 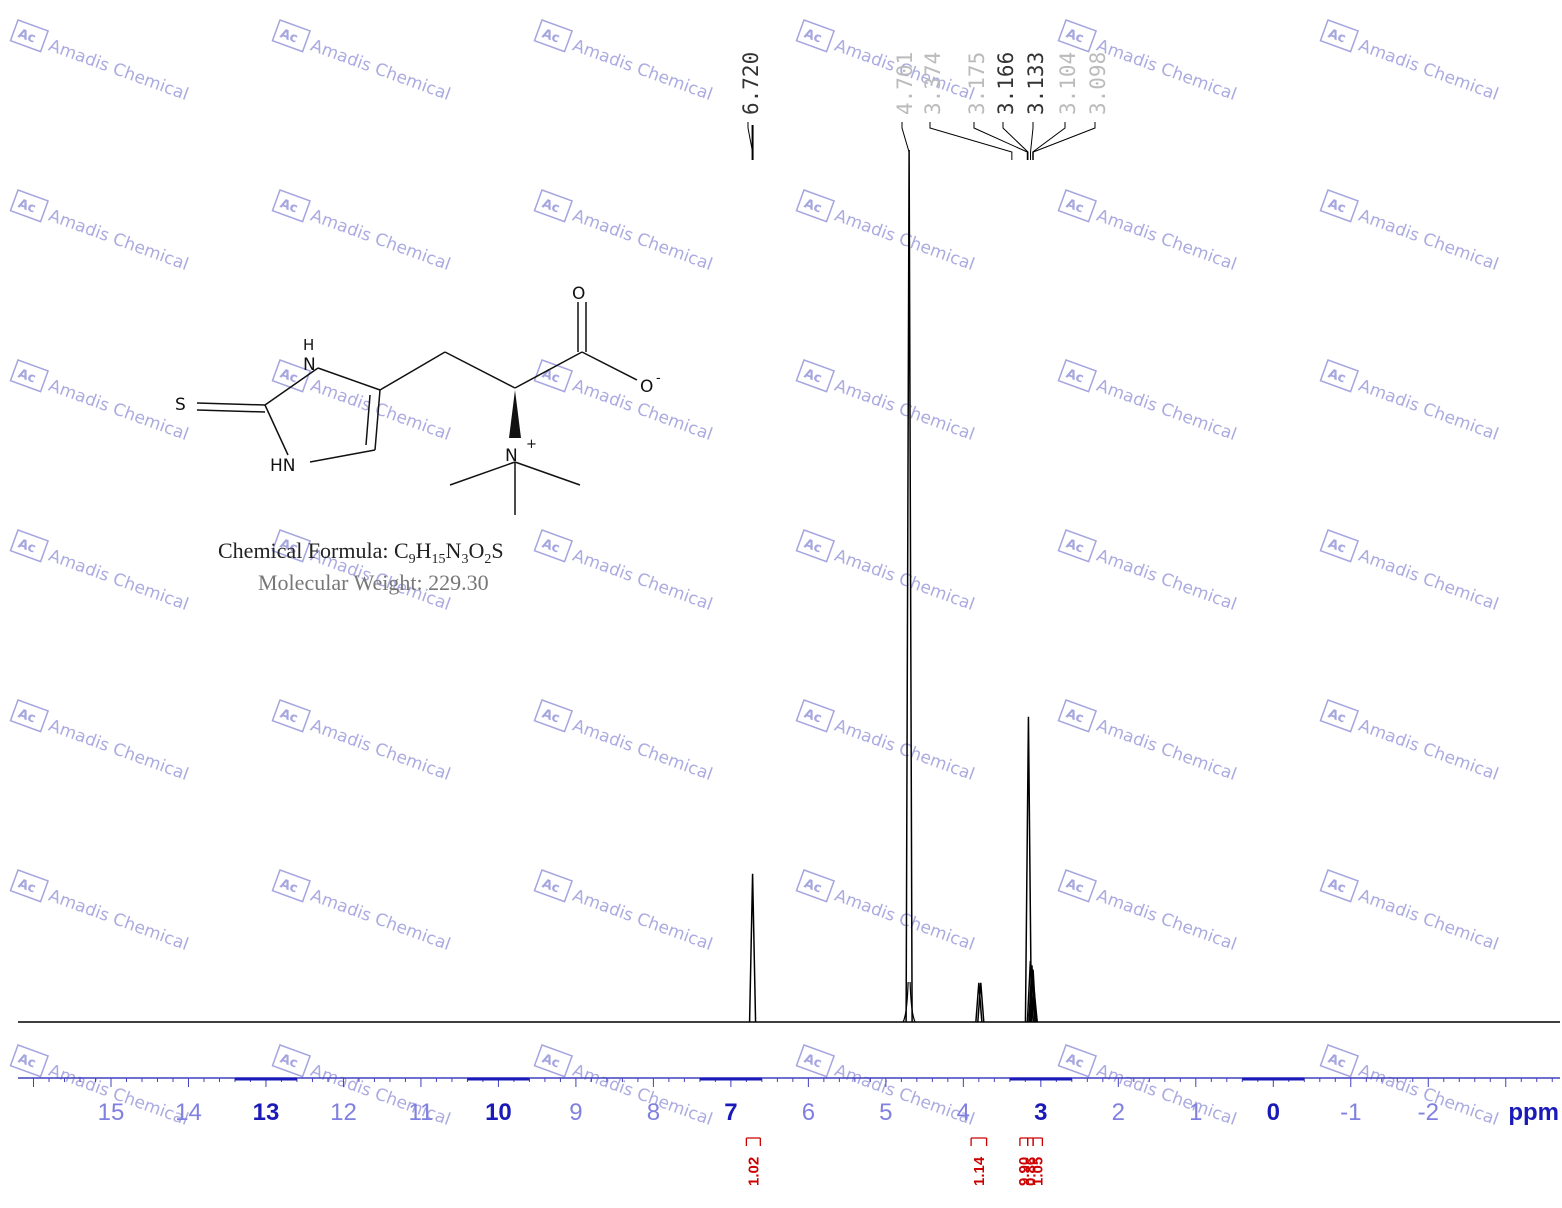 I want to click on x-axis-unit-label: ppm, so click(x=1533, y=1112).